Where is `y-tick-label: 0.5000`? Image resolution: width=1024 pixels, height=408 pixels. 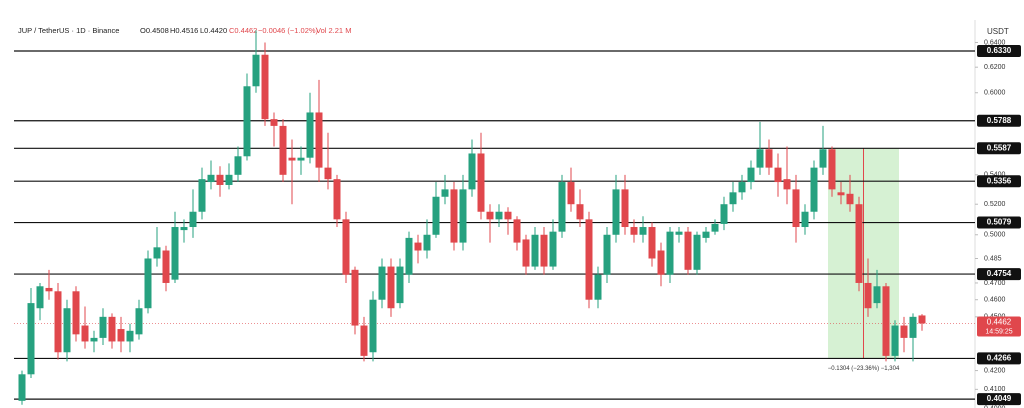
y-tick-label: 0.5000 is located at coordinates (995, 235).